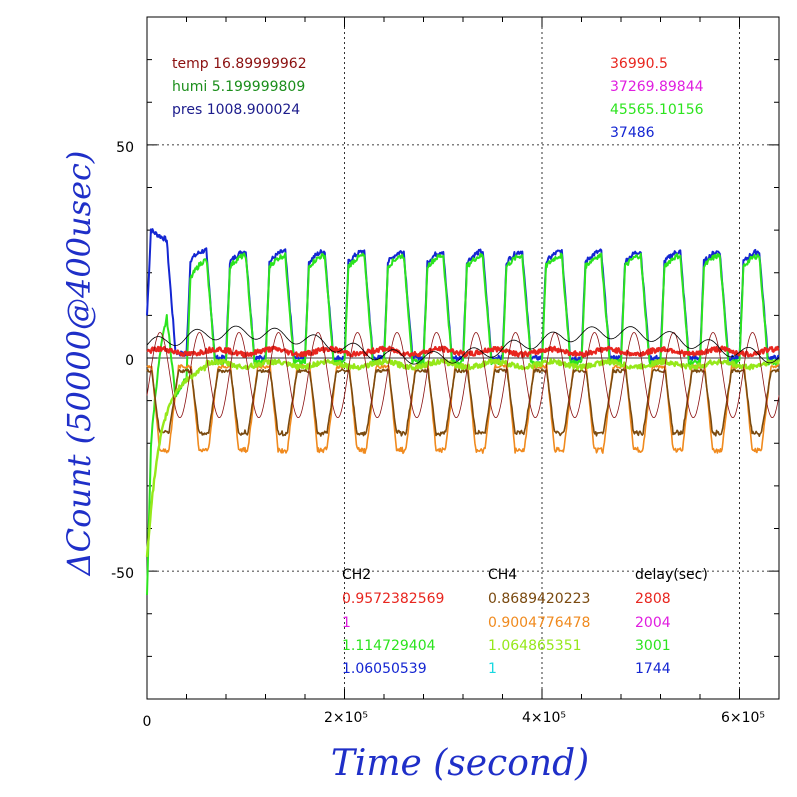  Describe the element at coordinates (657, 110) in the screenshot. I see `ref-value-green: 45565.10156` at that location.